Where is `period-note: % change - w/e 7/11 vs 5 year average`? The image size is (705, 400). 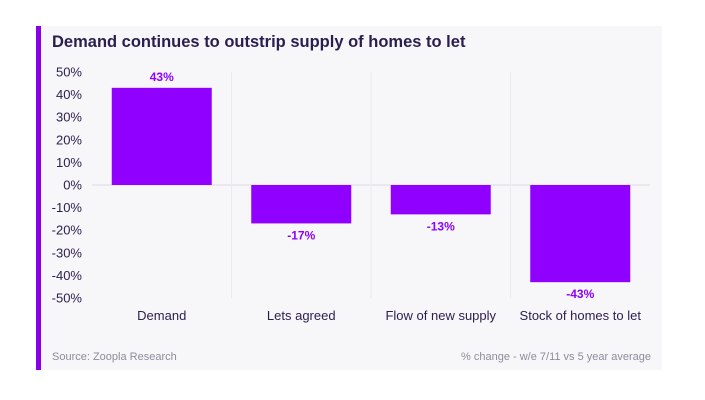 period-note: % change - w/e 7/11 vs 5 year average is located at coordinates (556, 357).